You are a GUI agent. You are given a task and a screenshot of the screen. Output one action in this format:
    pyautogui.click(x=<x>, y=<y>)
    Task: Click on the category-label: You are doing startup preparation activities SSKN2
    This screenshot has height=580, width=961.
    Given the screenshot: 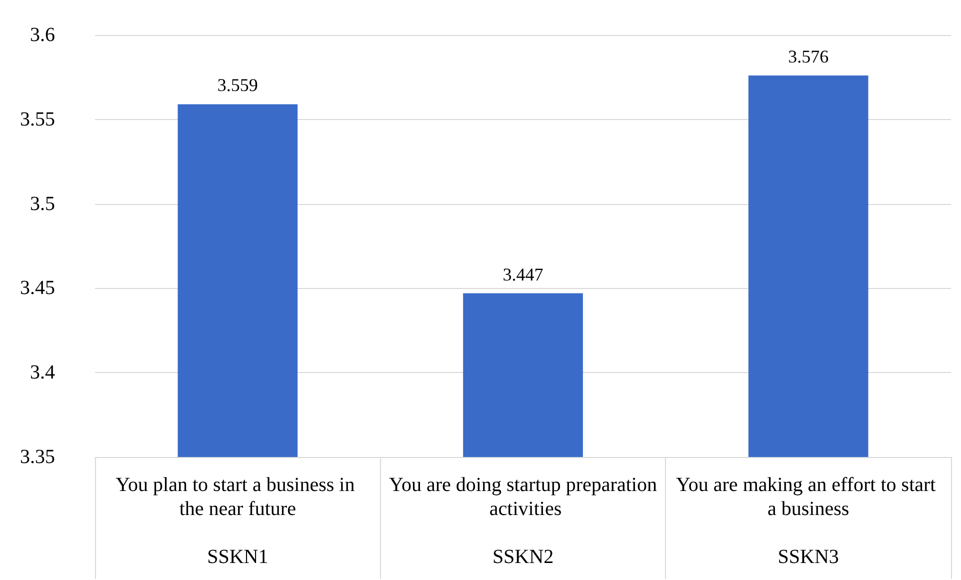 What is the action you would take?
    pyautogui.click(x=523, y=521)
    